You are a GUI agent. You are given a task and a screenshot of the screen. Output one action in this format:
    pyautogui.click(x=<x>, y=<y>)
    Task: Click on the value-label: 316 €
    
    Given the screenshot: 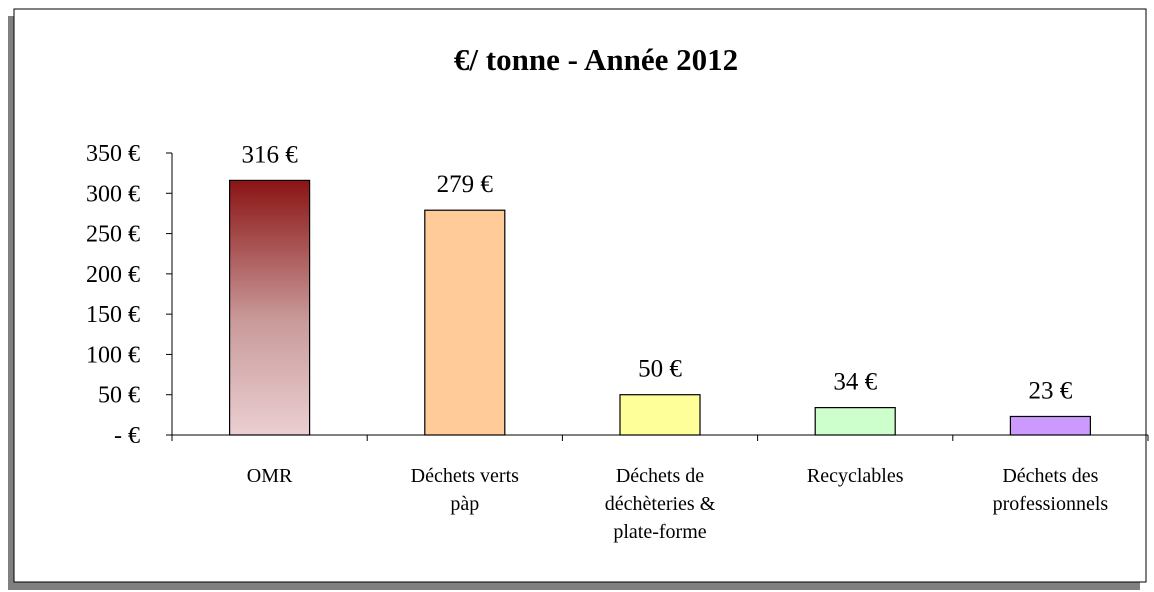 What is the action you would take?
    pyautogui.click(x=269, y=154)
    